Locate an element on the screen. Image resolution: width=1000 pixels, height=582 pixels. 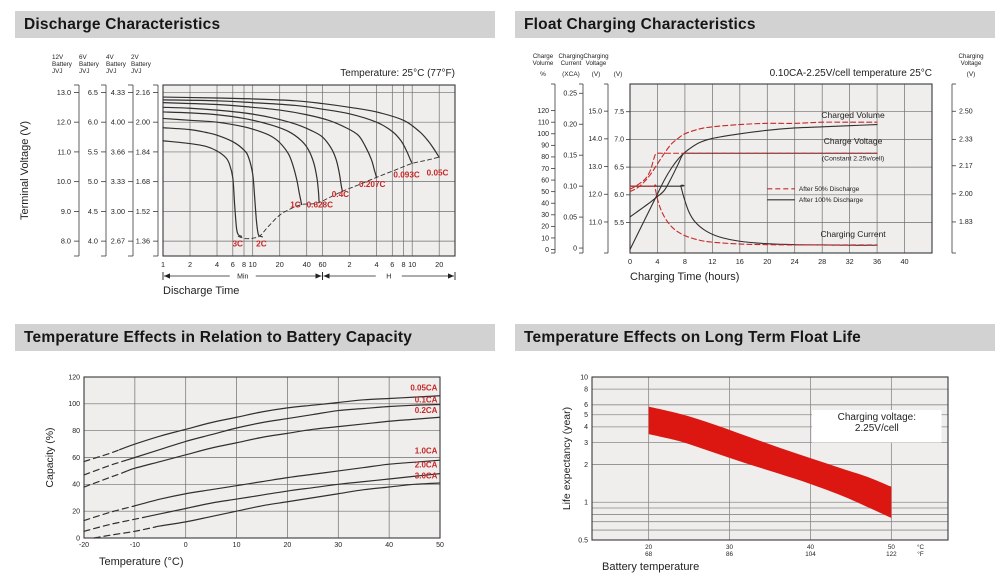
axis-tick-label: 4.33 is located at coordinates (118, 92).